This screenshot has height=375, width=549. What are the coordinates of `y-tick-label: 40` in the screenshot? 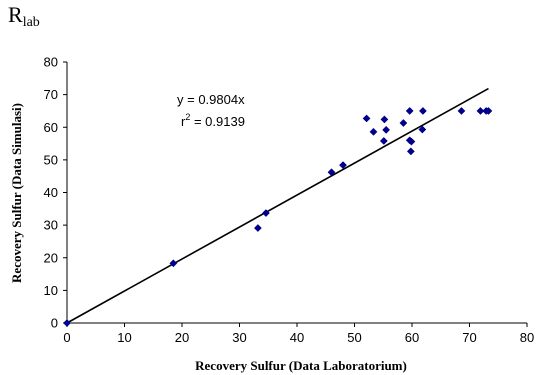 It's located at (51, 192).